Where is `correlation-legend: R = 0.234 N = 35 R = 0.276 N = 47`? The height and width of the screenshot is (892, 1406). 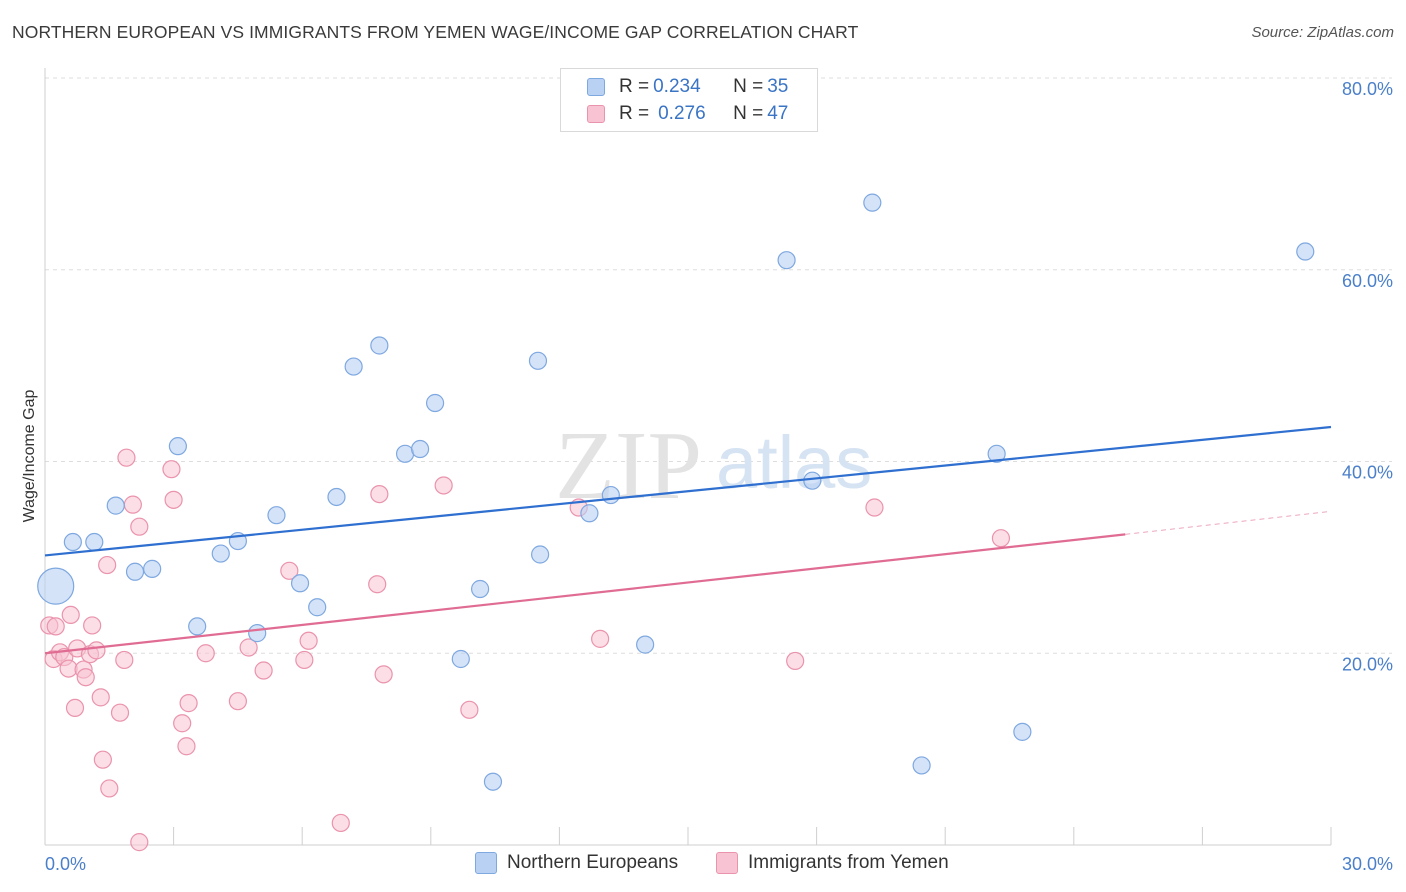
correlation-legend: R = 0.234 N = 35 R = 0.276 N = 47 is located at coordinates (689, 100).